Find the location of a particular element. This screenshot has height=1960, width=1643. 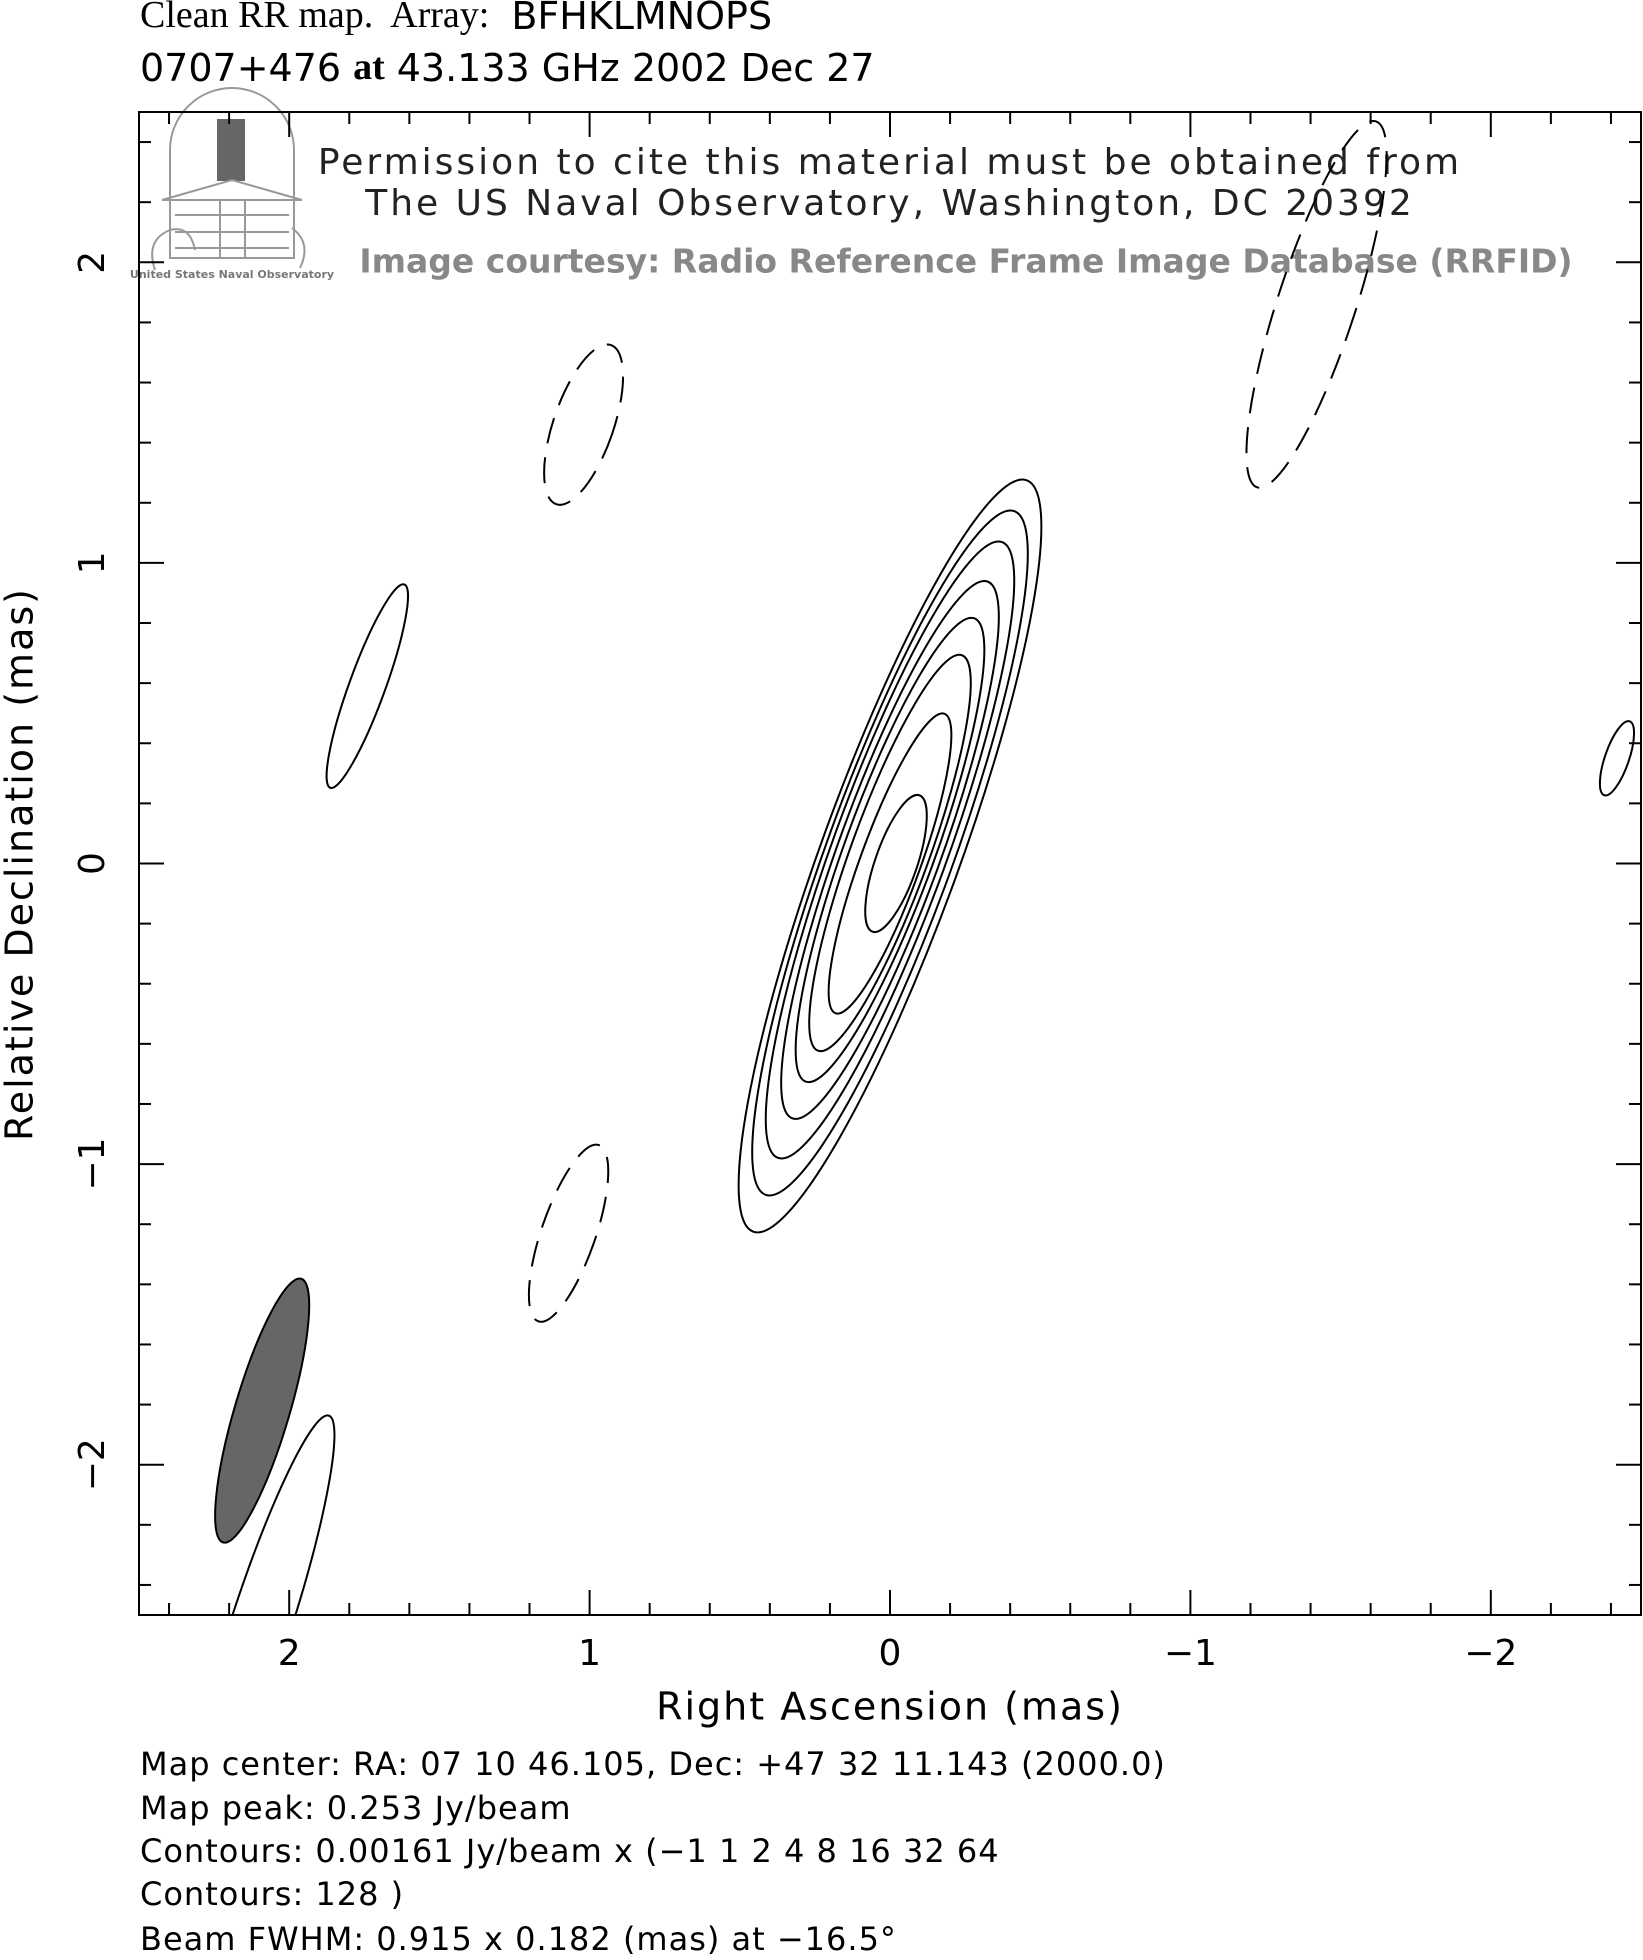

y-tick-label: −2 is located at coordinates (92, 1464).